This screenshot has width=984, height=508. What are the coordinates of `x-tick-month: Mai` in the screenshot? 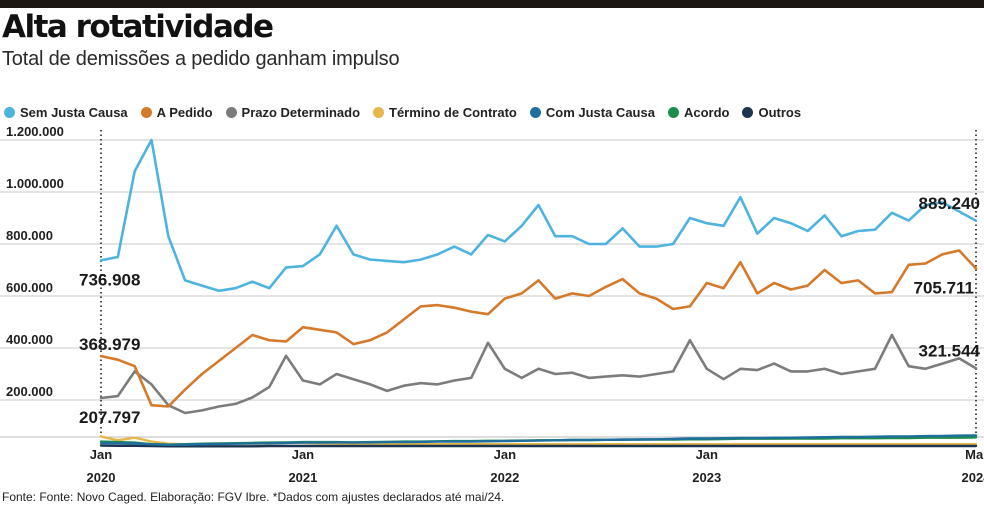 It's located at (974, 454).